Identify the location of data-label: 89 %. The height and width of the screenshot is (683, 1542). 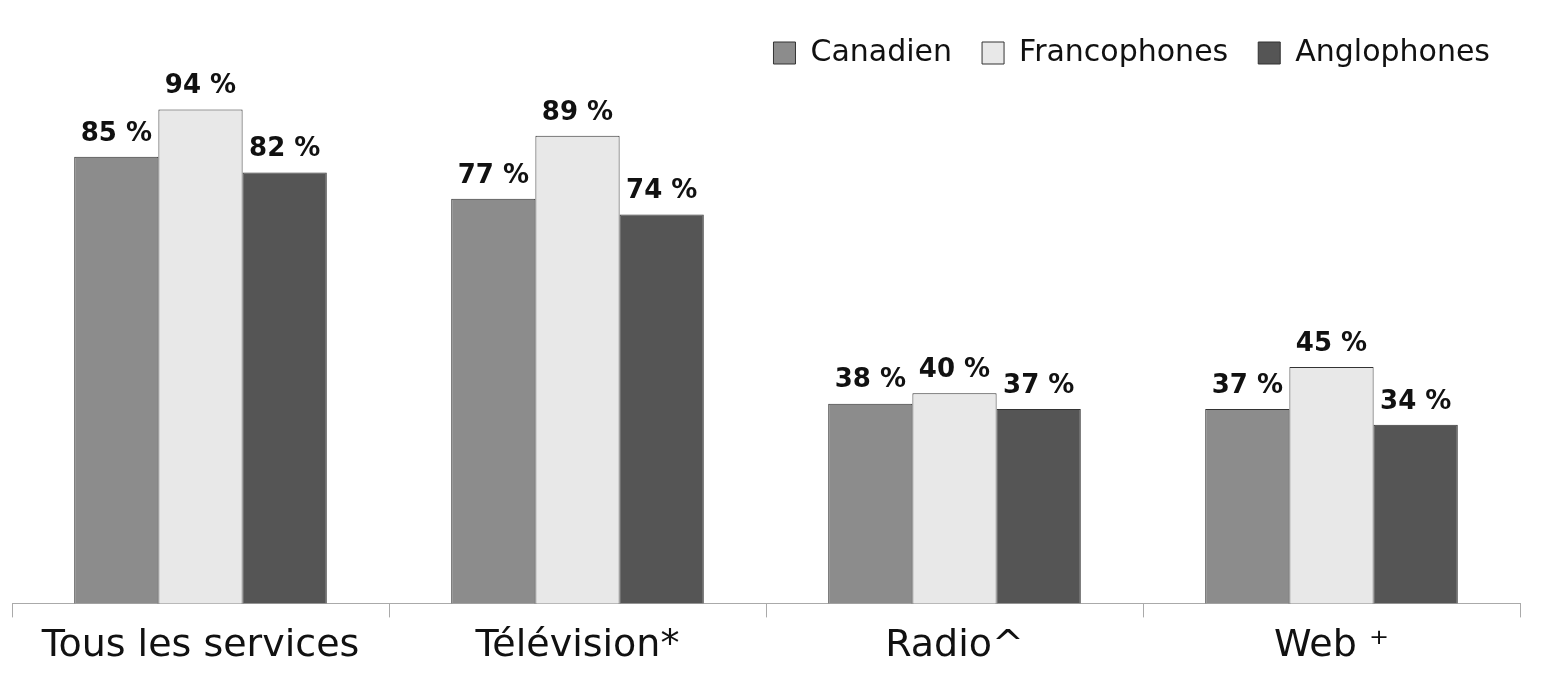
(577, 110).